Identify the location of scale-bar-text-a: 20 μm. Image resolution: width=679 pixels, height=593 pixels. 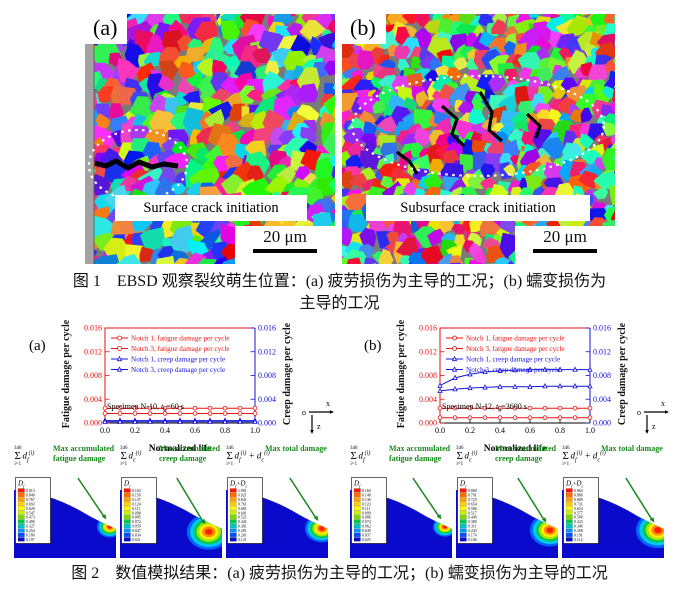
(285, 236).